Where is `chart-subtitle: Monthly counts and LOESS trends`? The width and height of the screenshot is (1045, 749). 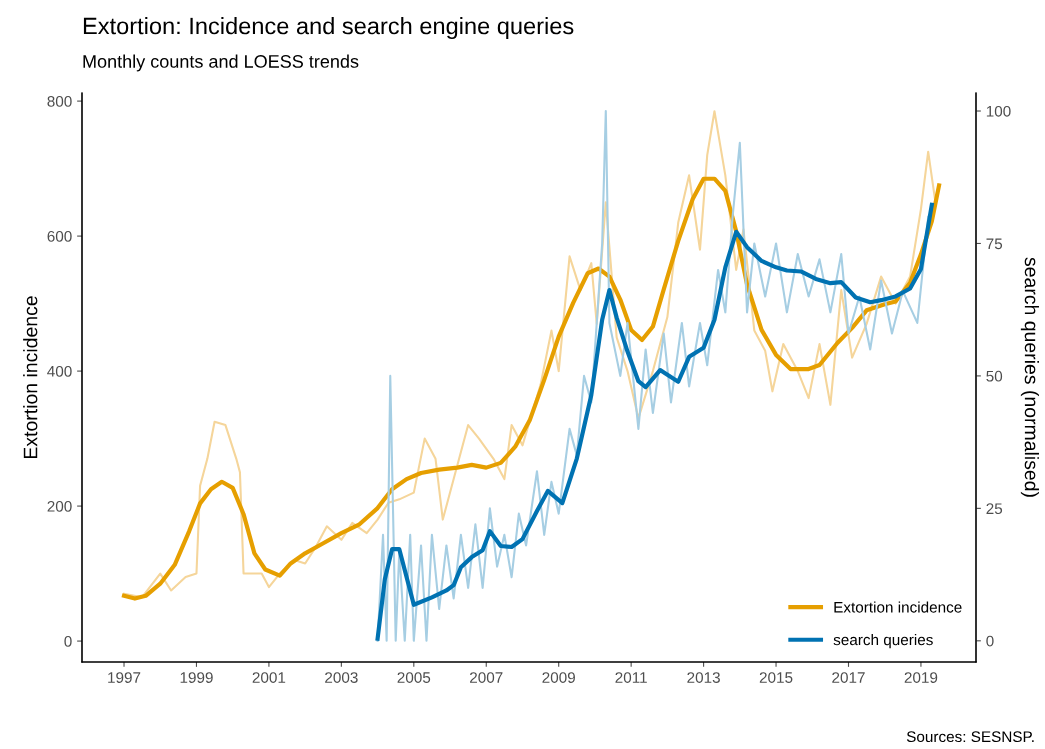
chart-subtitle: Monthly counts and LOESS trends is located at coordinates (221, 63).